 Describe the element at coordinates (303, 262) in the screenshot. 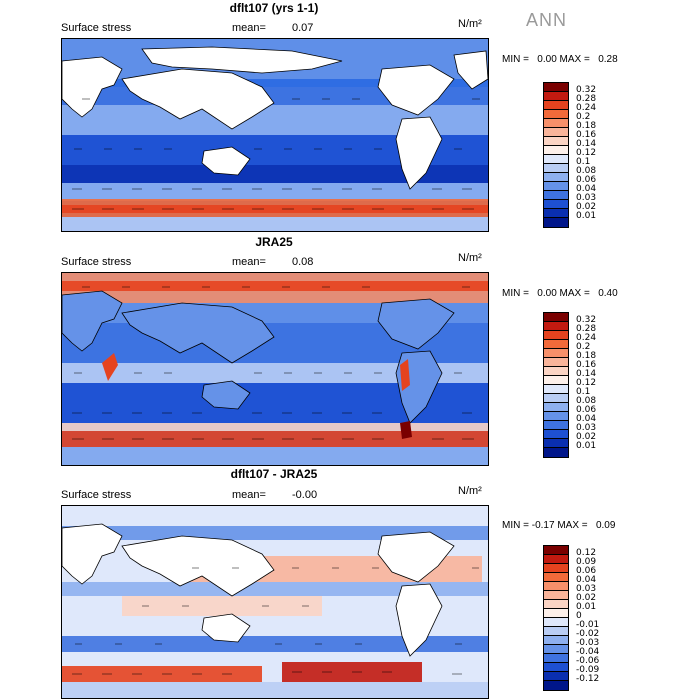

I see `mean-value-reanalysis: 0.08` at that location.